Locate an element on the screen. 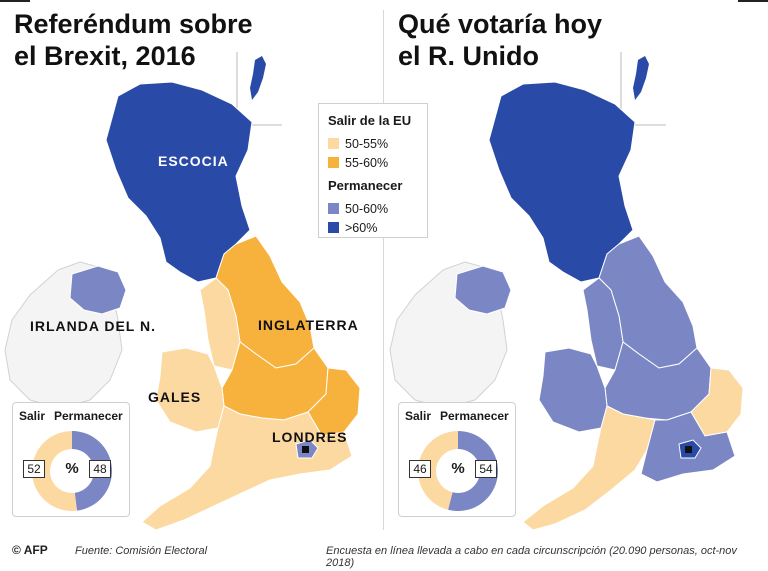 This screenshot has height=571, width=768. legend-label: 50-55% is located at coordinates (367, 143).